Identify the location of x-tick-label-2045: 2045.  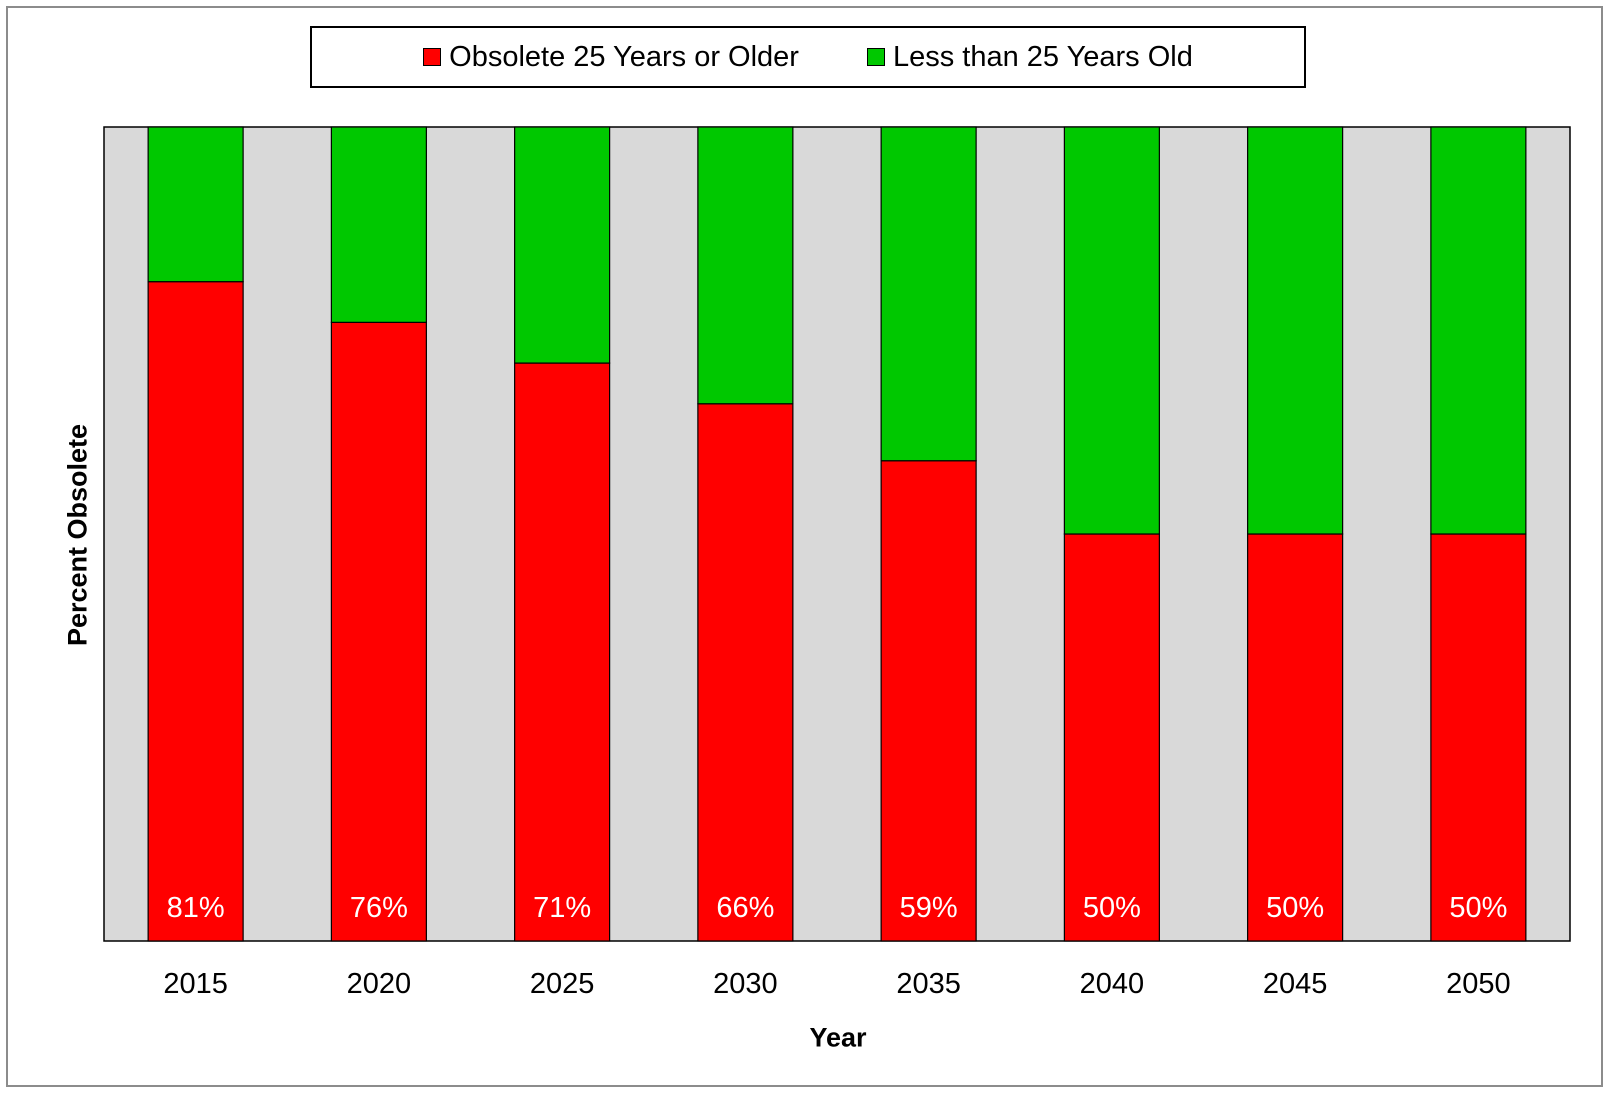
(1295, 984).